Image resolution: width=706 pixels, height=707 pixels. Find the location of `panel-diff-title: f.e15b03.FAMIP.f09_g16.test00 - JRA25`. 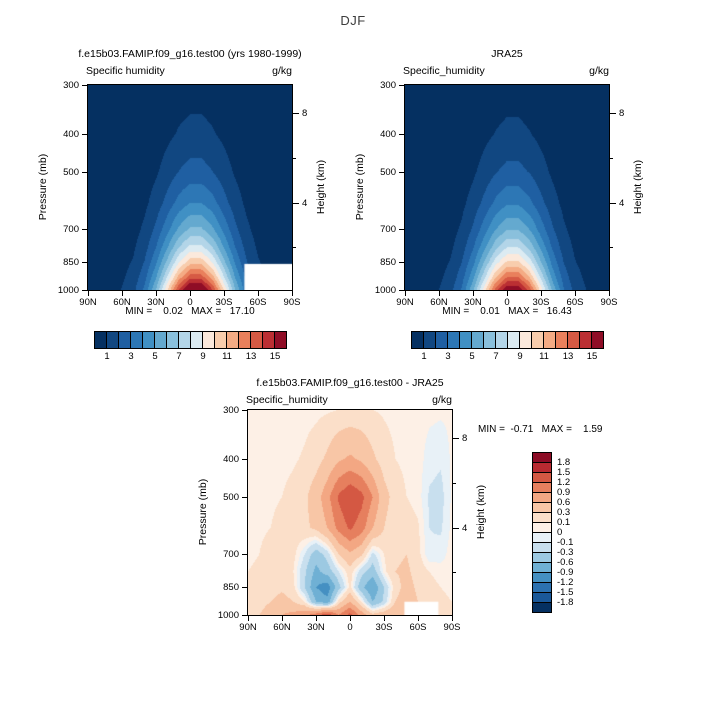

panel-diff-title: f.e15b03.FAMIP.f09_g16.test00 - JRA25 is located at coordinates (350, 383).